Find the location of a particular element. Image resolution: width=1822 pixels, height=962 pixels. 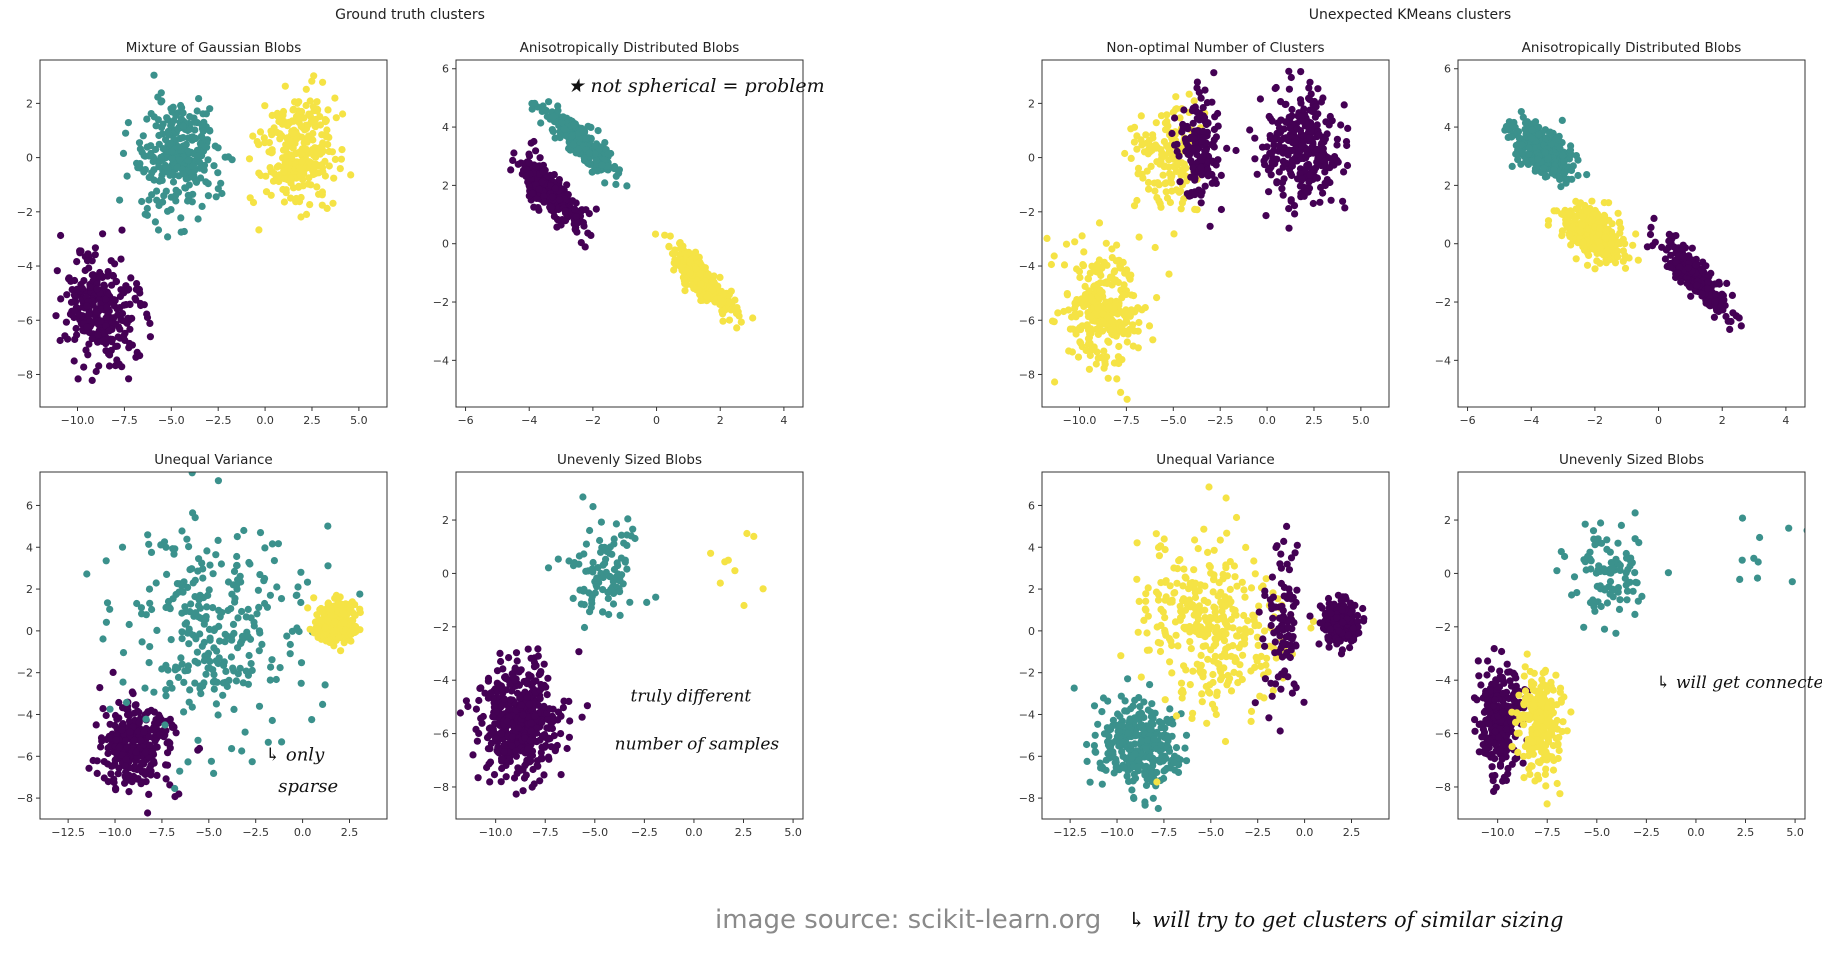

y-tick-label: −2 is located at coordinates (441, 627).